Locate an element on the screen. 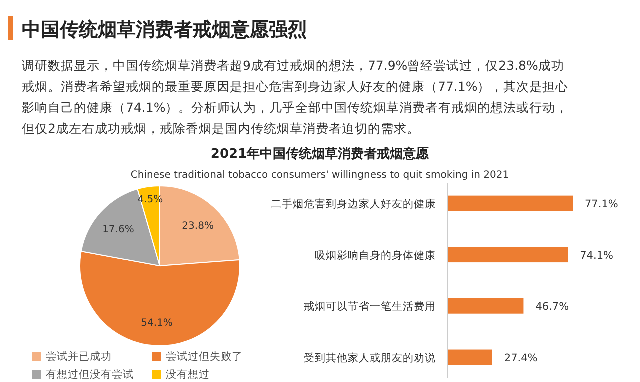 The width and height of the screenshot is (640, 382). data-label: 46.7% is located at coordinates (553, 307).